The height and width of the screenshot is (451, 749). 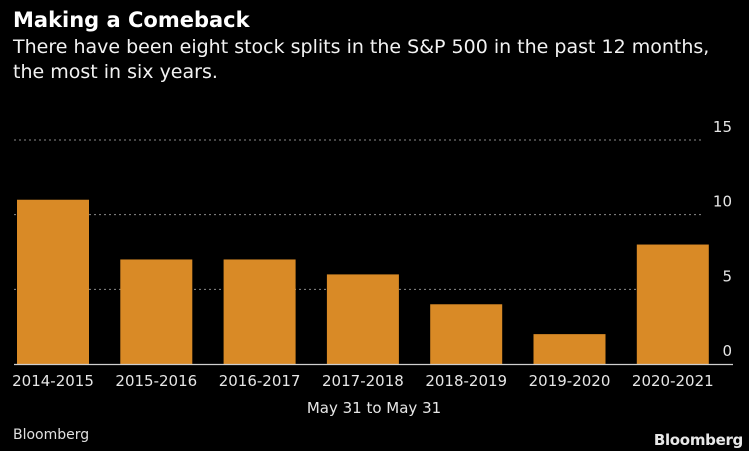 I want to click on x-tick-label: 2016-2017, so click(x=260, y=381).